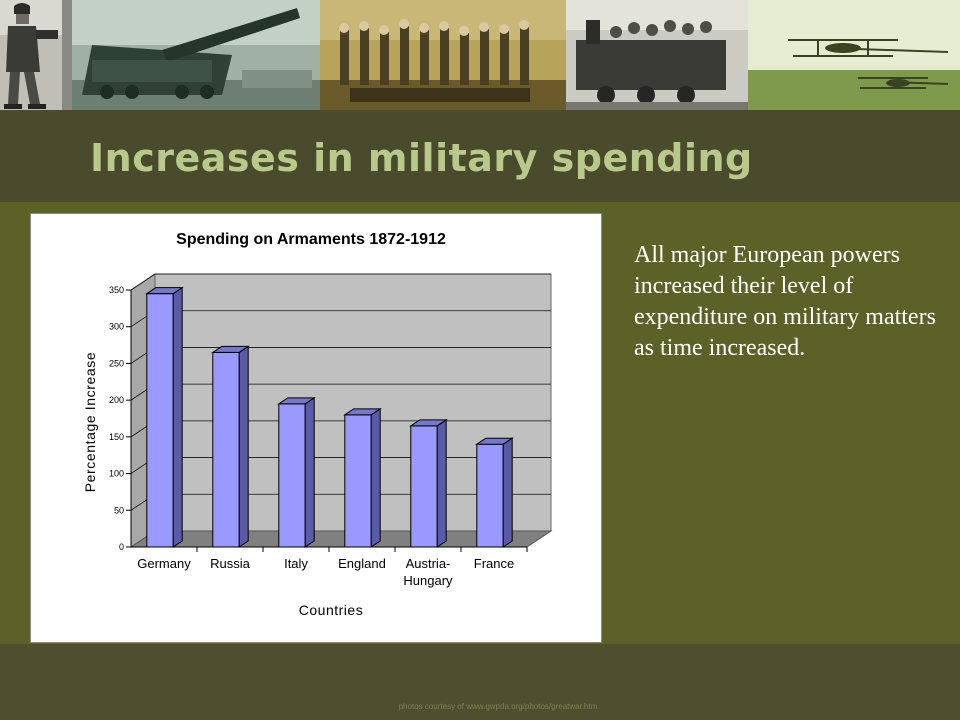 The width and height of the screenshot is (960, 720). What do you see at coordinates (116, 437) in the screenshot?
I see `y-tick-label: 150` at bounding box center [116, 437].